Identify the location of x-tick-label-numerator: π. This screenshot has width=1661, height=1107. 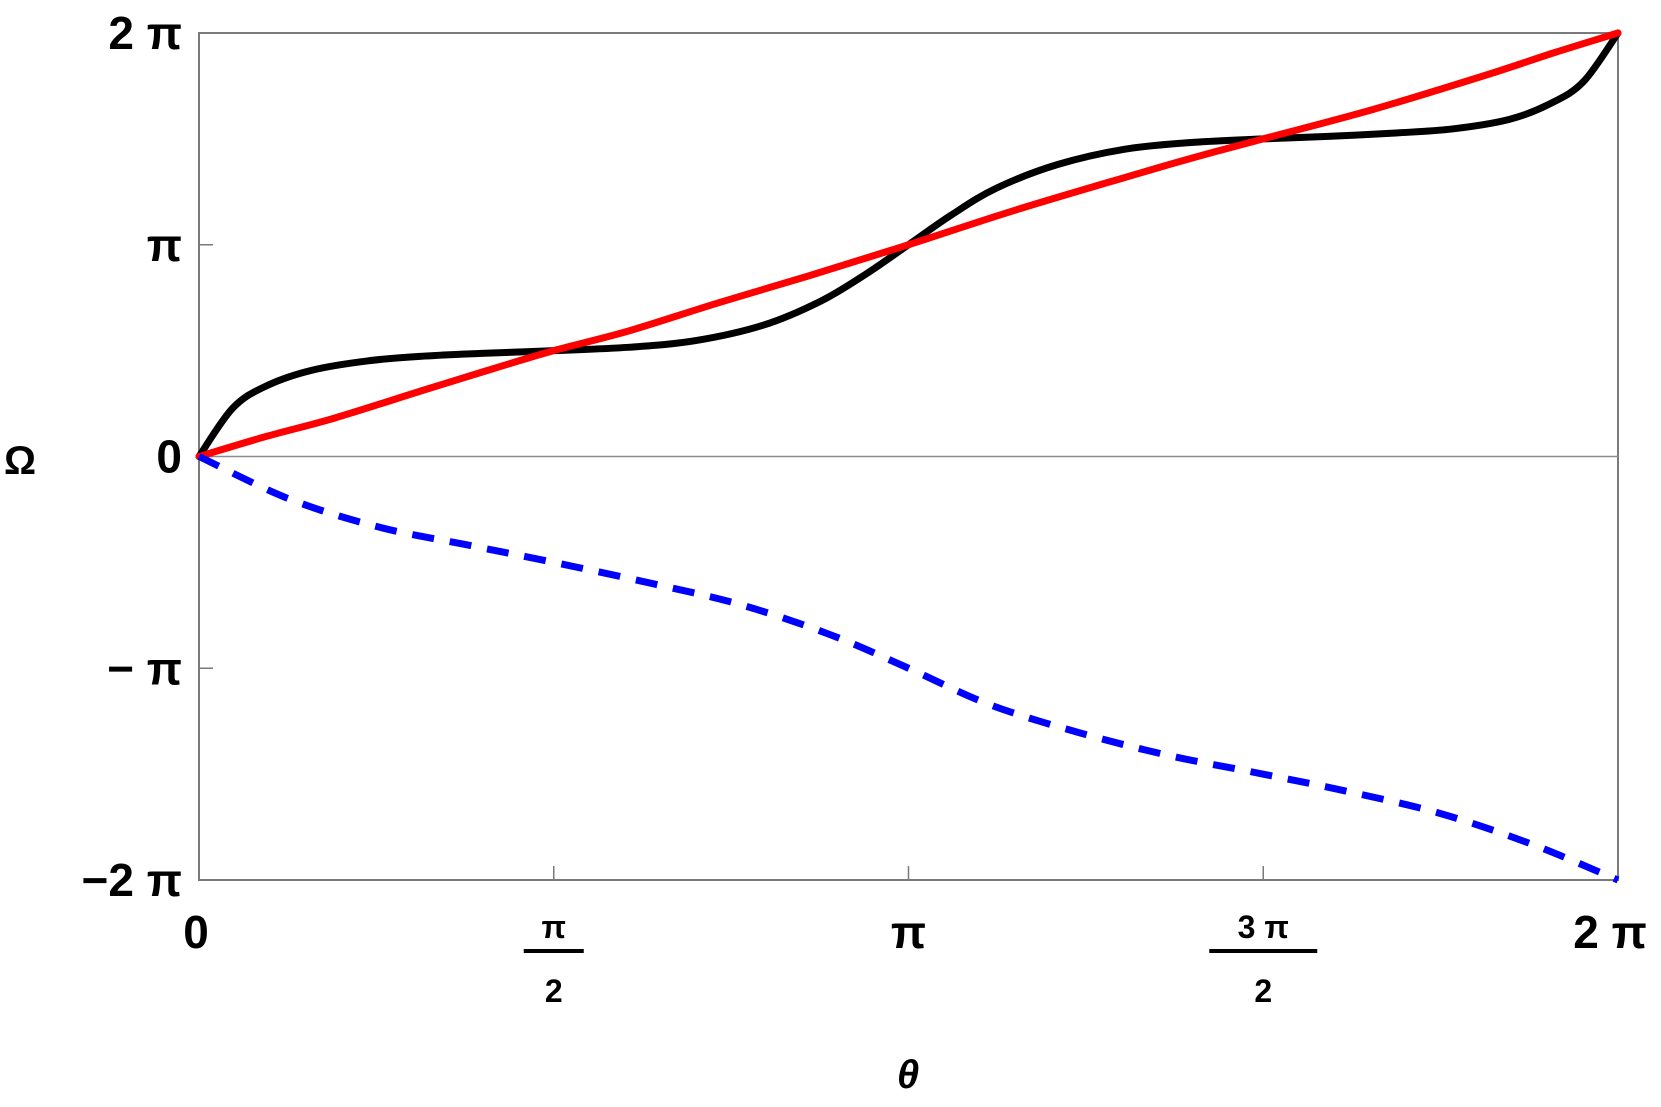
(554, 927).